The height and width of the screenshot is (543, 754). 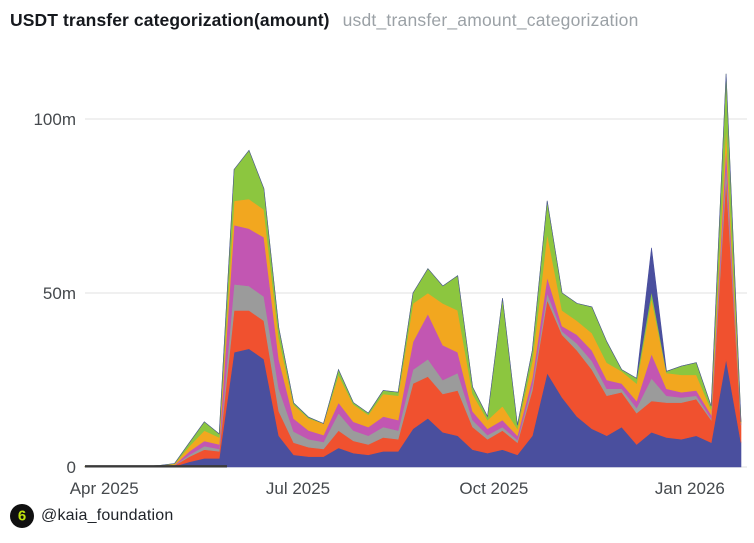 I want to click on y-tick-label-0: 0, so click(x=71, y=467).